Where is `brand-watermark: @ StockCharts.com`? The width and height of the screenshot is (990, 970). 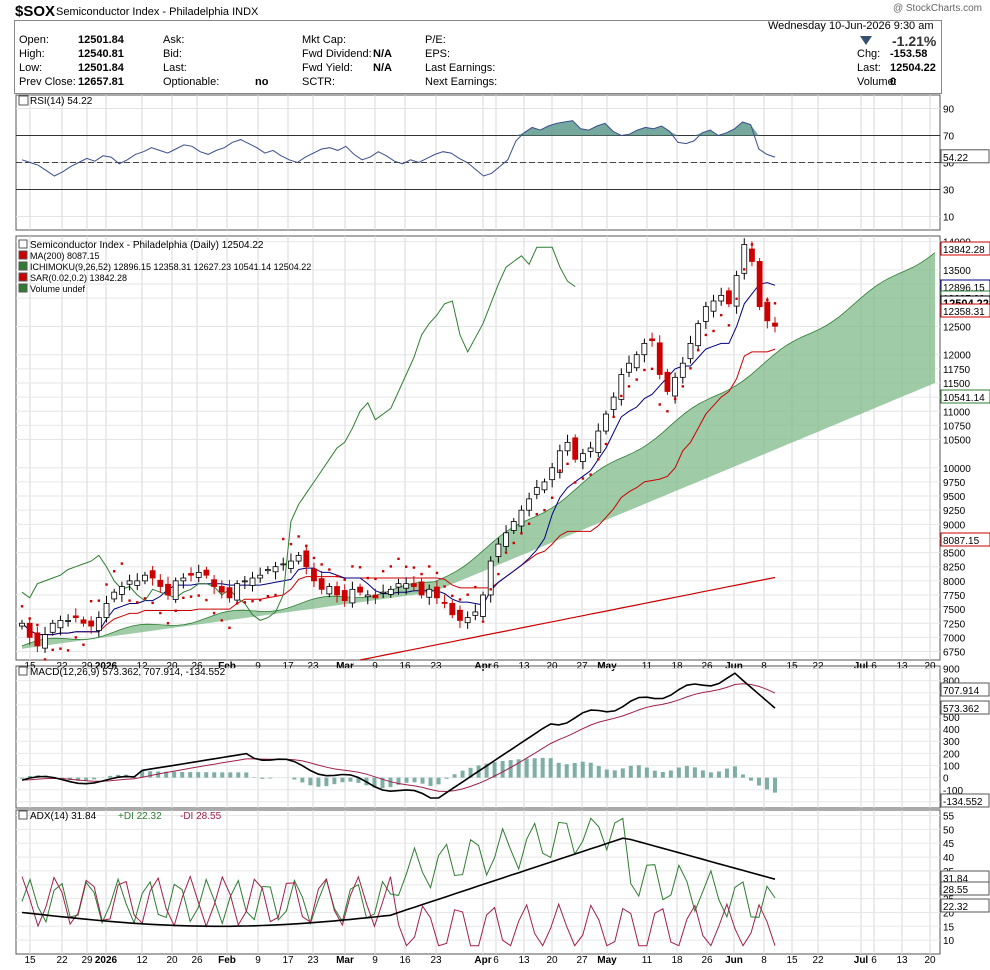 brand-watermark: @ StockCharts.com is located at coordinates (937, 8).